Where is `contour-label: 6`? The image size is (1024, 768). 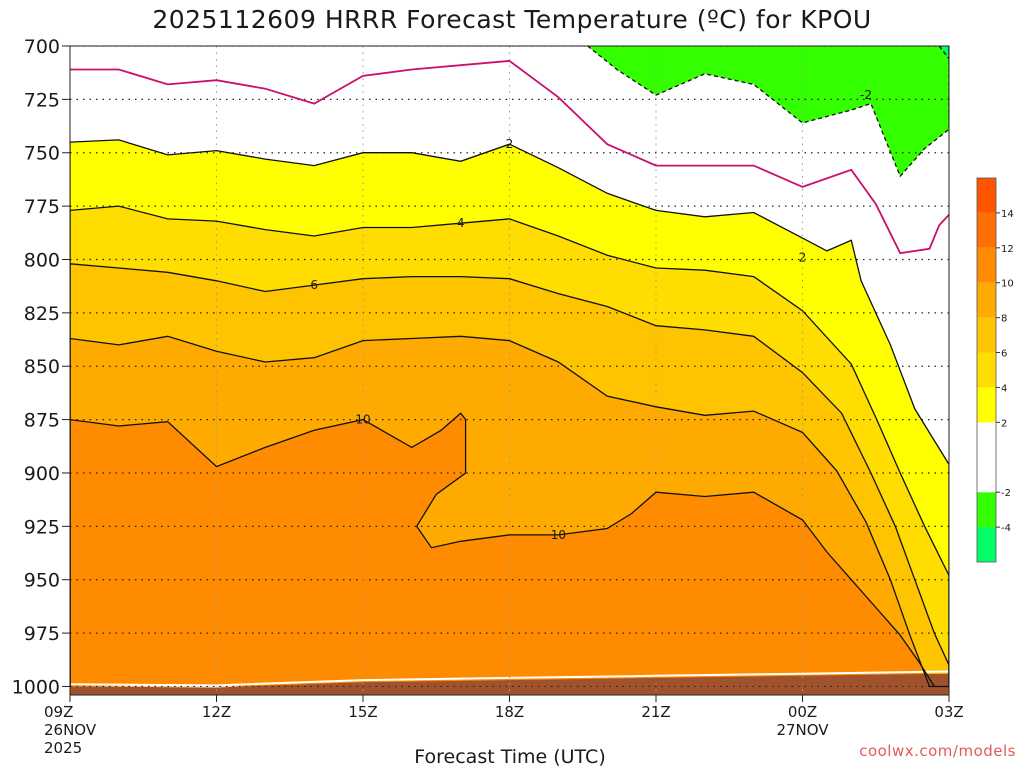 contour-label: 6 is located at coordinates (314, 285).